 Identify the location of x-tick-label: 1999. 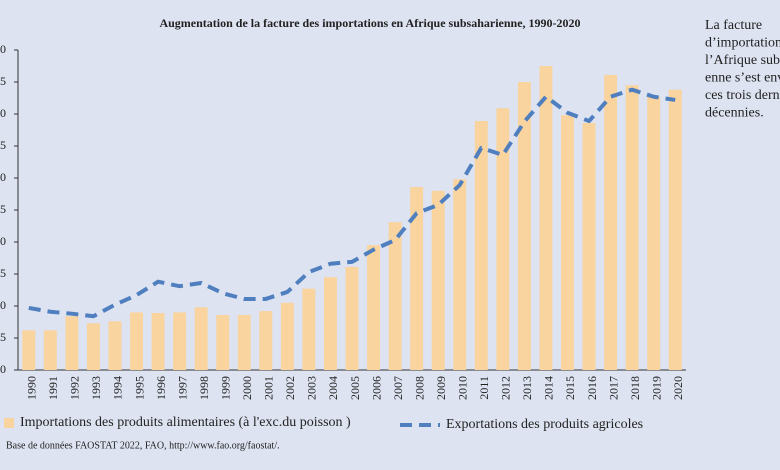
(225, 388).